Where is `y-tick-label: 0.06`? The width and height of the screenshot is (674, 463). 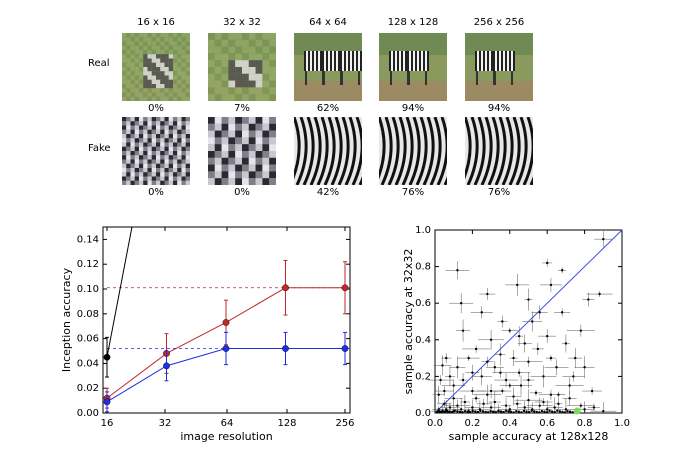
y-tick-label: 0.06 is located at coordinates (88, 339).